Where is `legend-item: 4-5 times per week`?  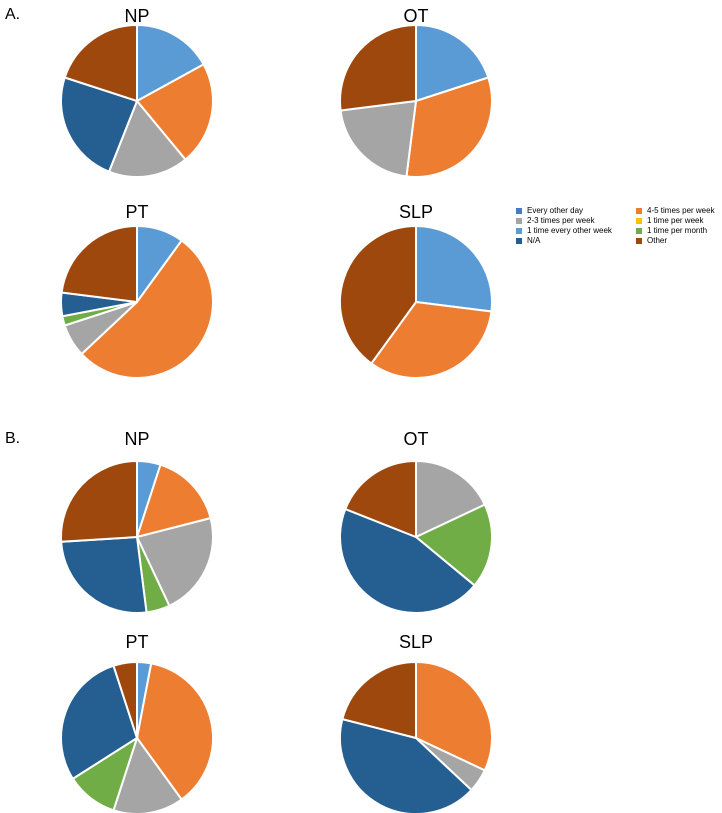
legend-item: 4-5 times per week is located at coordinates (679, 211).